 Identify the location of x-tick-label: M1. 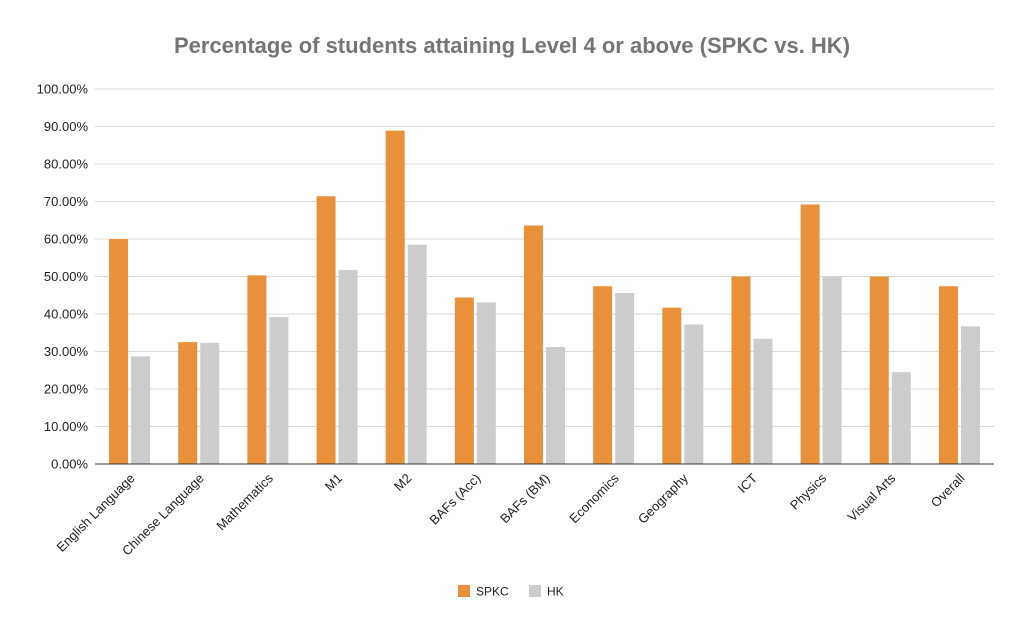
(333, 482).